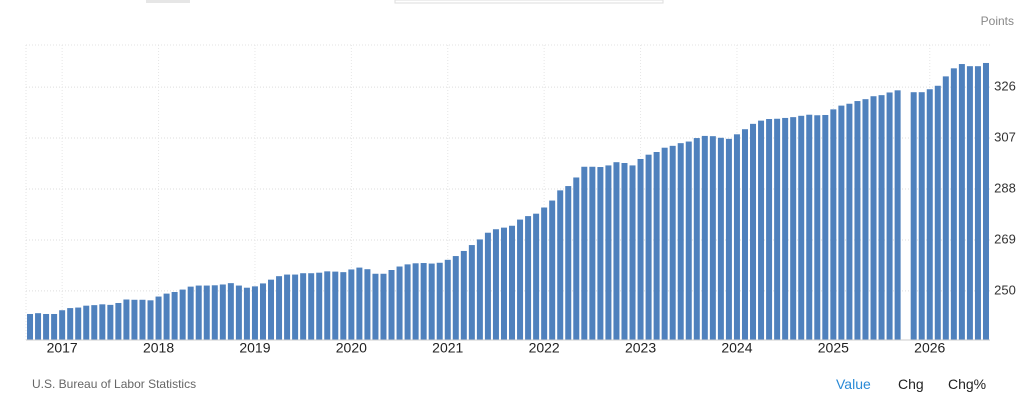  What do you see at coordinates (351, 348) in the screenshot?
I see `x-tick-label: 2020` at bounding box center [351, 348].